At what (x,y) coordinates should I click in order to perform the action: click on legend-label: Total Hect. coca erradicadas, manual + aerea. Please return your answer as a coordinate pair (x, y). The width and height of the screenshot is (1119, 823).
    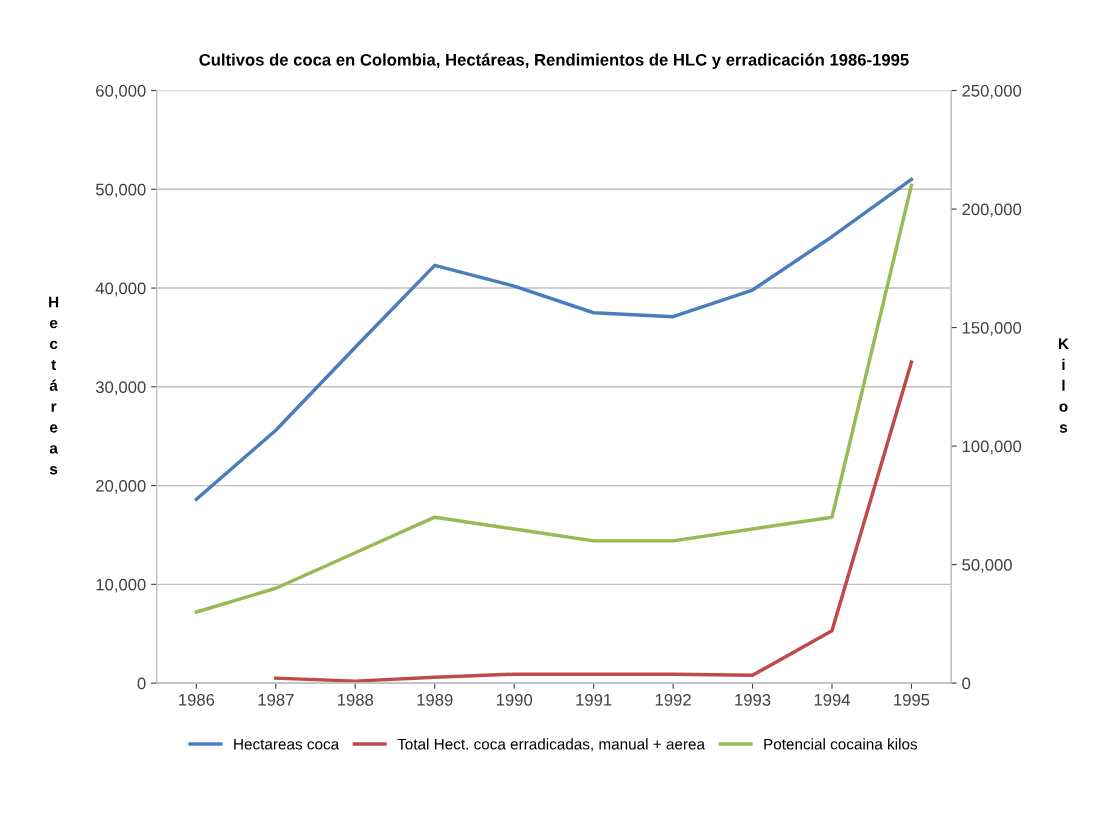
    Looking at the image, I should click on (551, 745).